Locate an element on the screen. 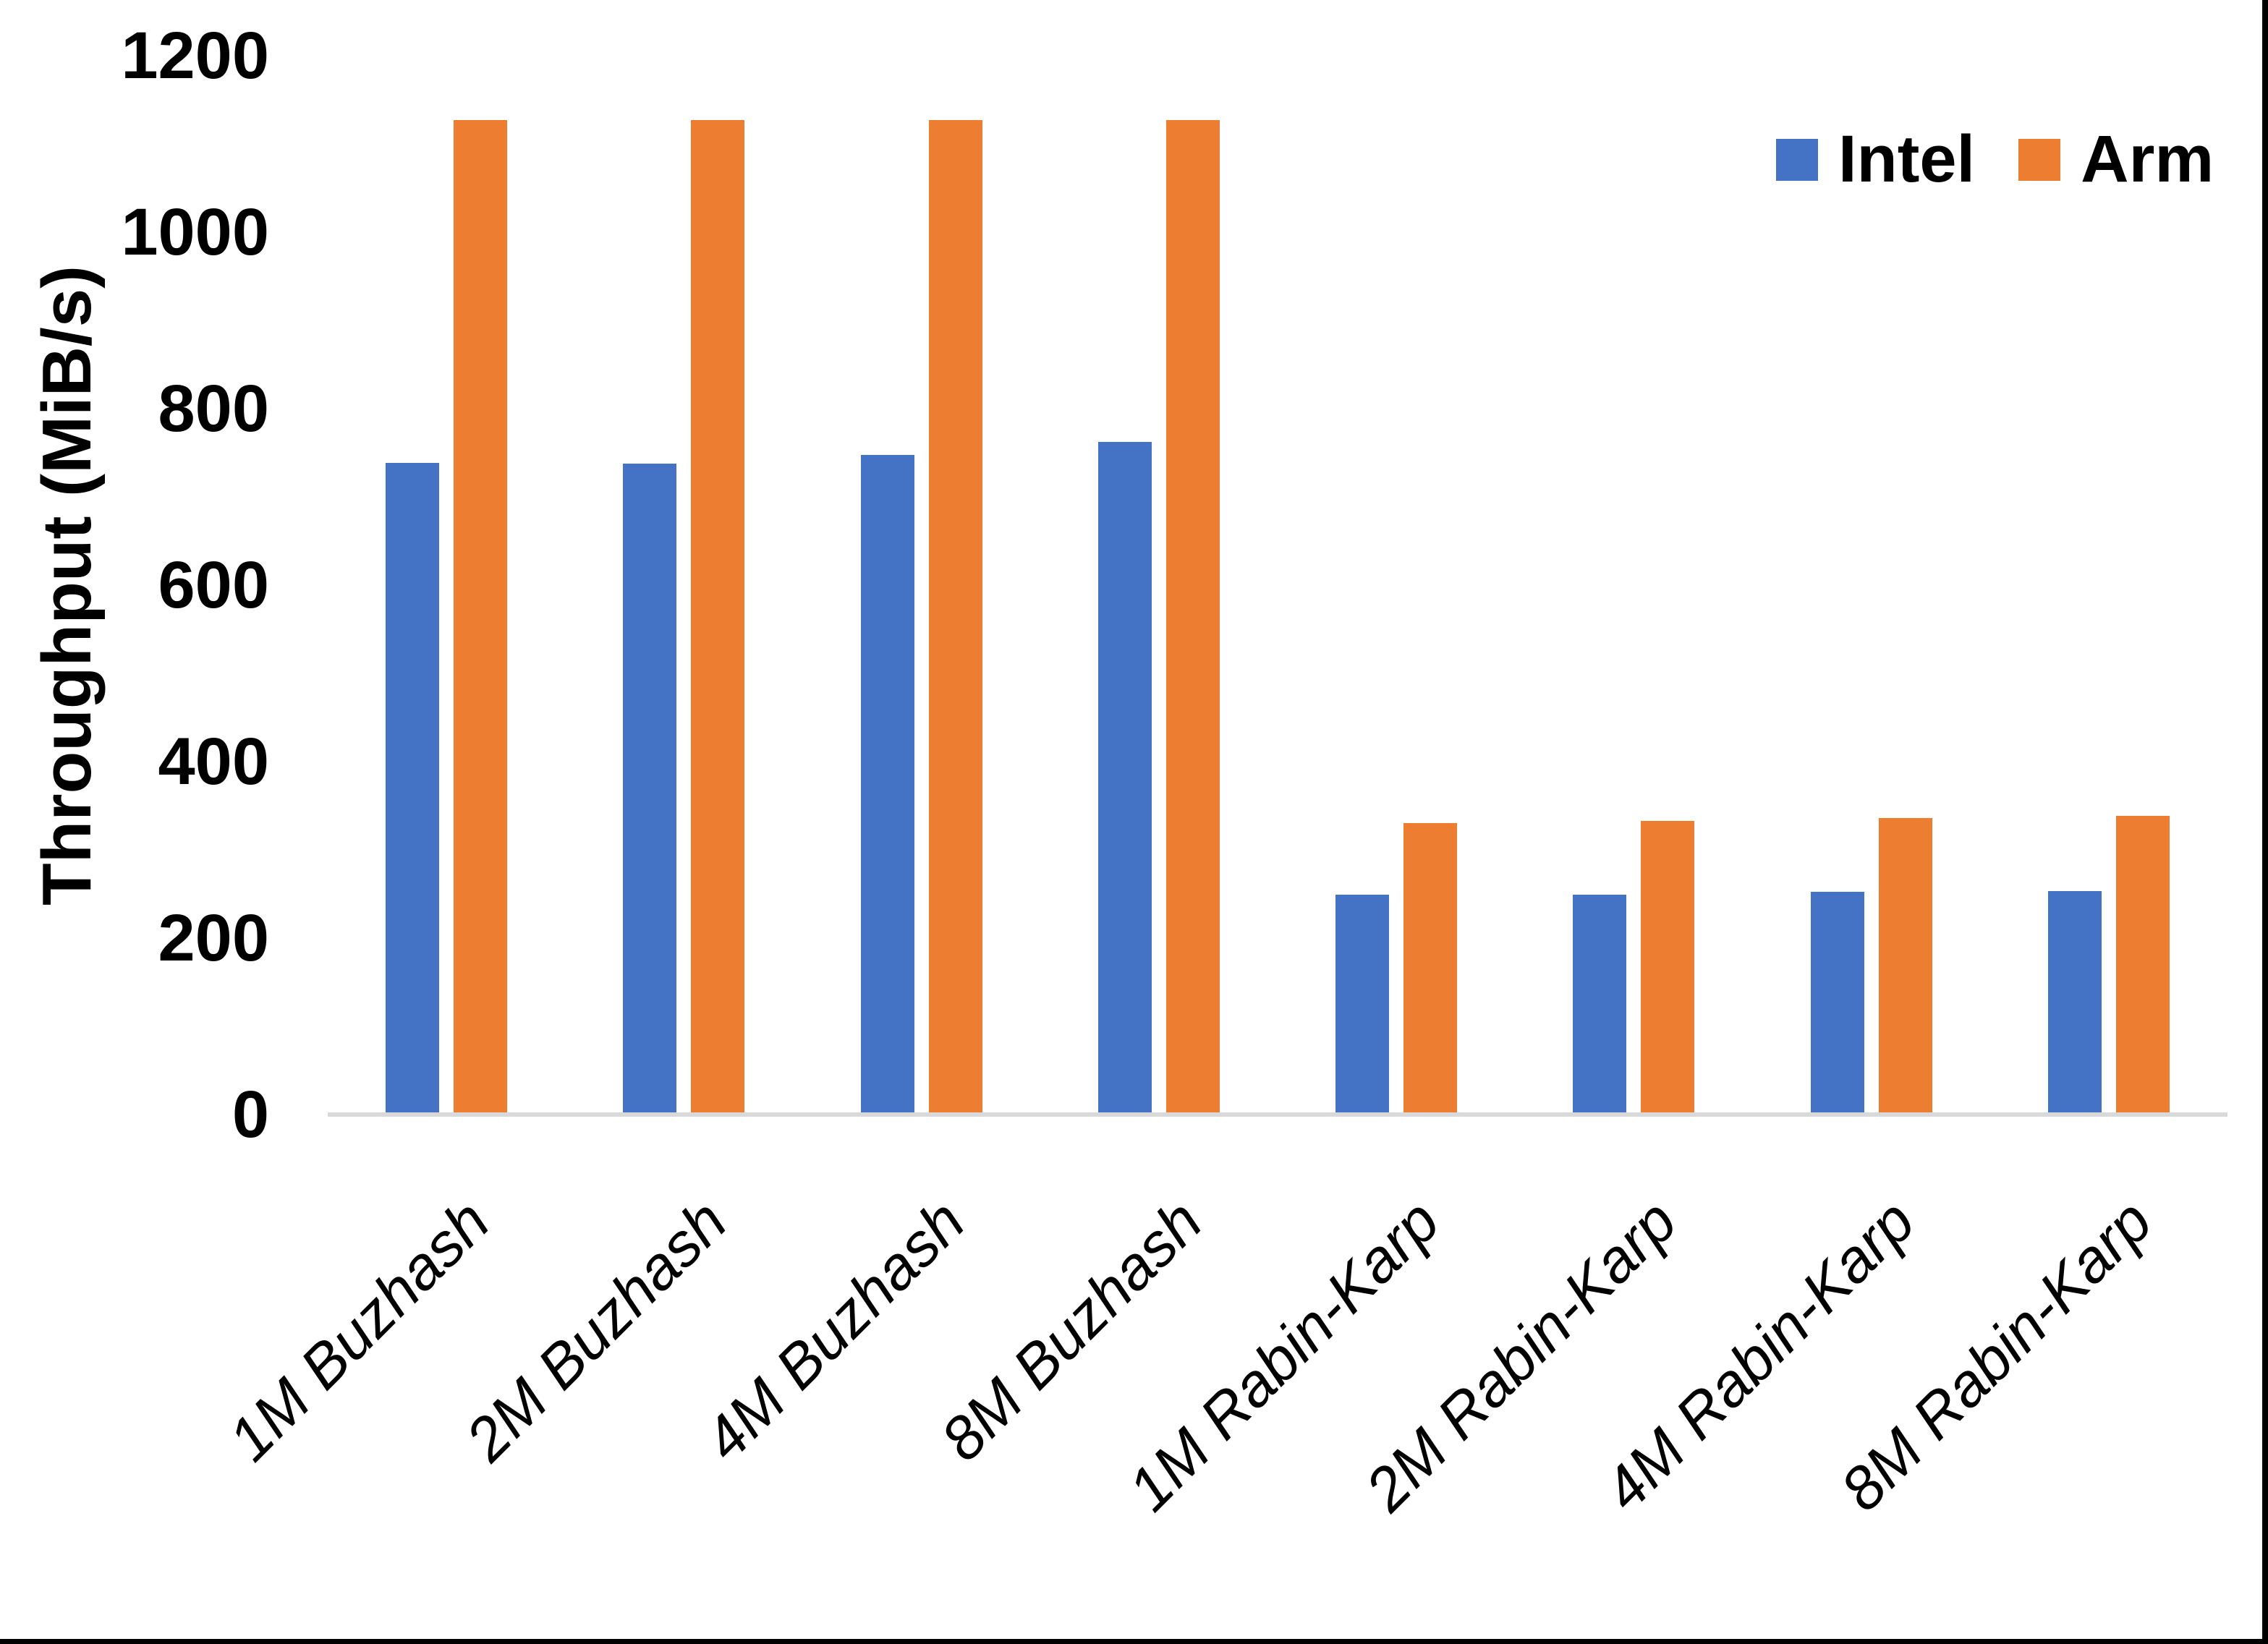 Image resolution: width=2268 pixels, height=1644 pixels. y-tick-label: 1200 is located at coordinates (195, 56).